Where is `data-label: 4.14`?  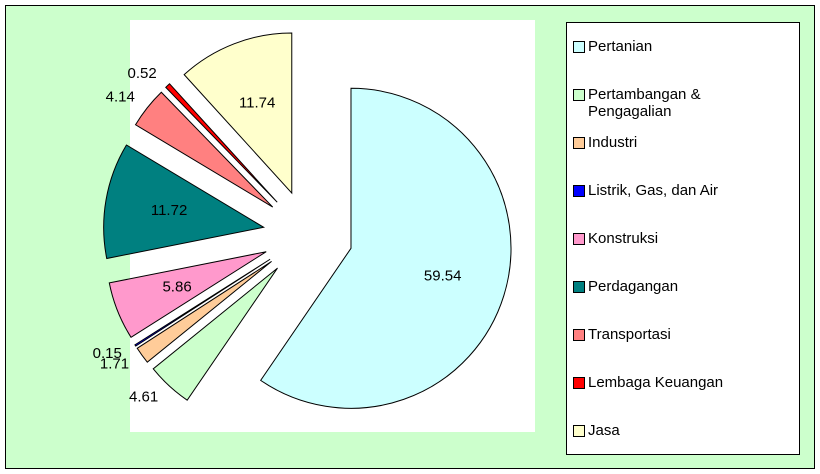 data-label: 4.14 is located at coordinates (120, 97).